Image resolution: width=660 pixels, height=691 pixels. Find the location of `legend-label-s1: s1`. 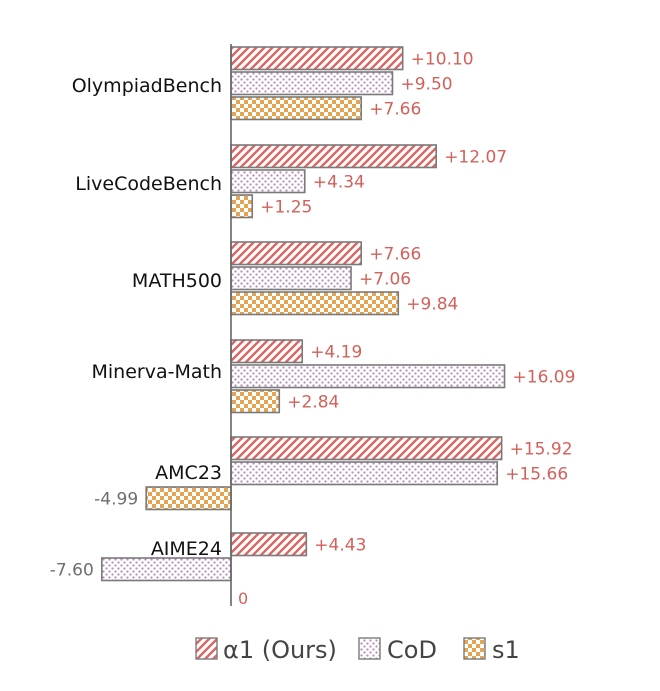

legend-label-s1: s1 is located at coordinates (506, 650).